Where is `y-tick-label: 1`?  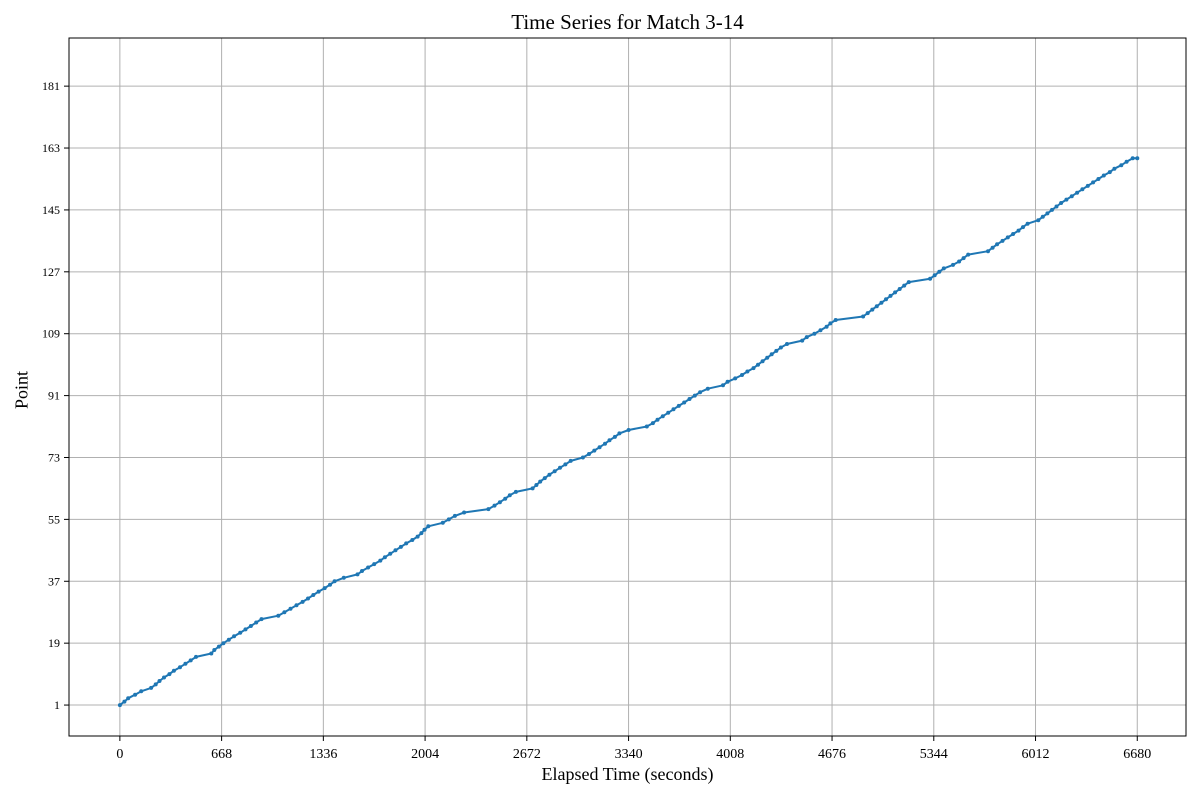
y-tick-label: 1 is located at coordinates (57, 705).